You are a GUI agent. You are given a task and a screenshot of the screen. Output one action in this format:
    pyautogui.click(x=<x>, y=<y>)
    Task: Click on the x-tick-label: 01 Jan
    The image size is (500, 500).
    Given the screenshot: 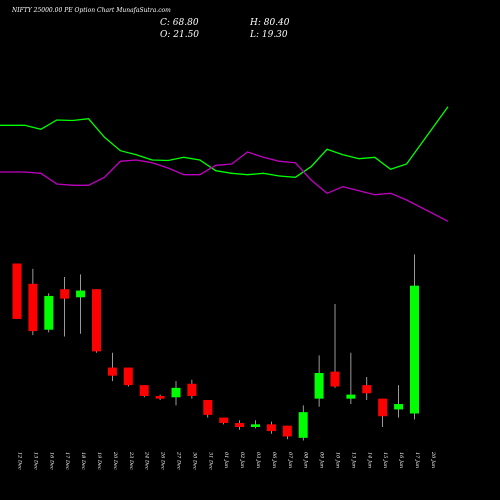 What is the action you would take?
    pyautogui.click(x=226, y=460)
    